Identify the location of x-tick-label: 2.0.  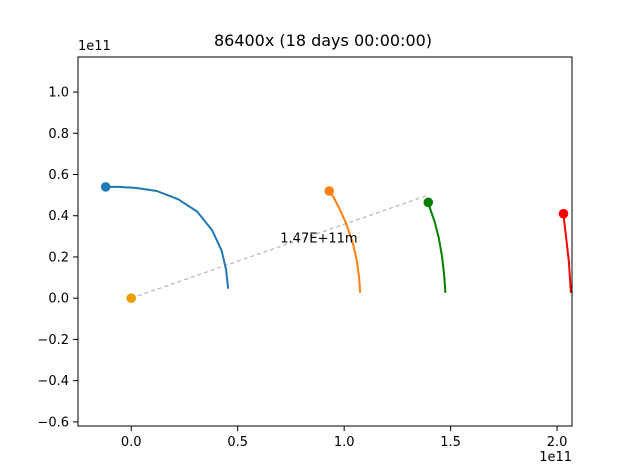
(557, 442).